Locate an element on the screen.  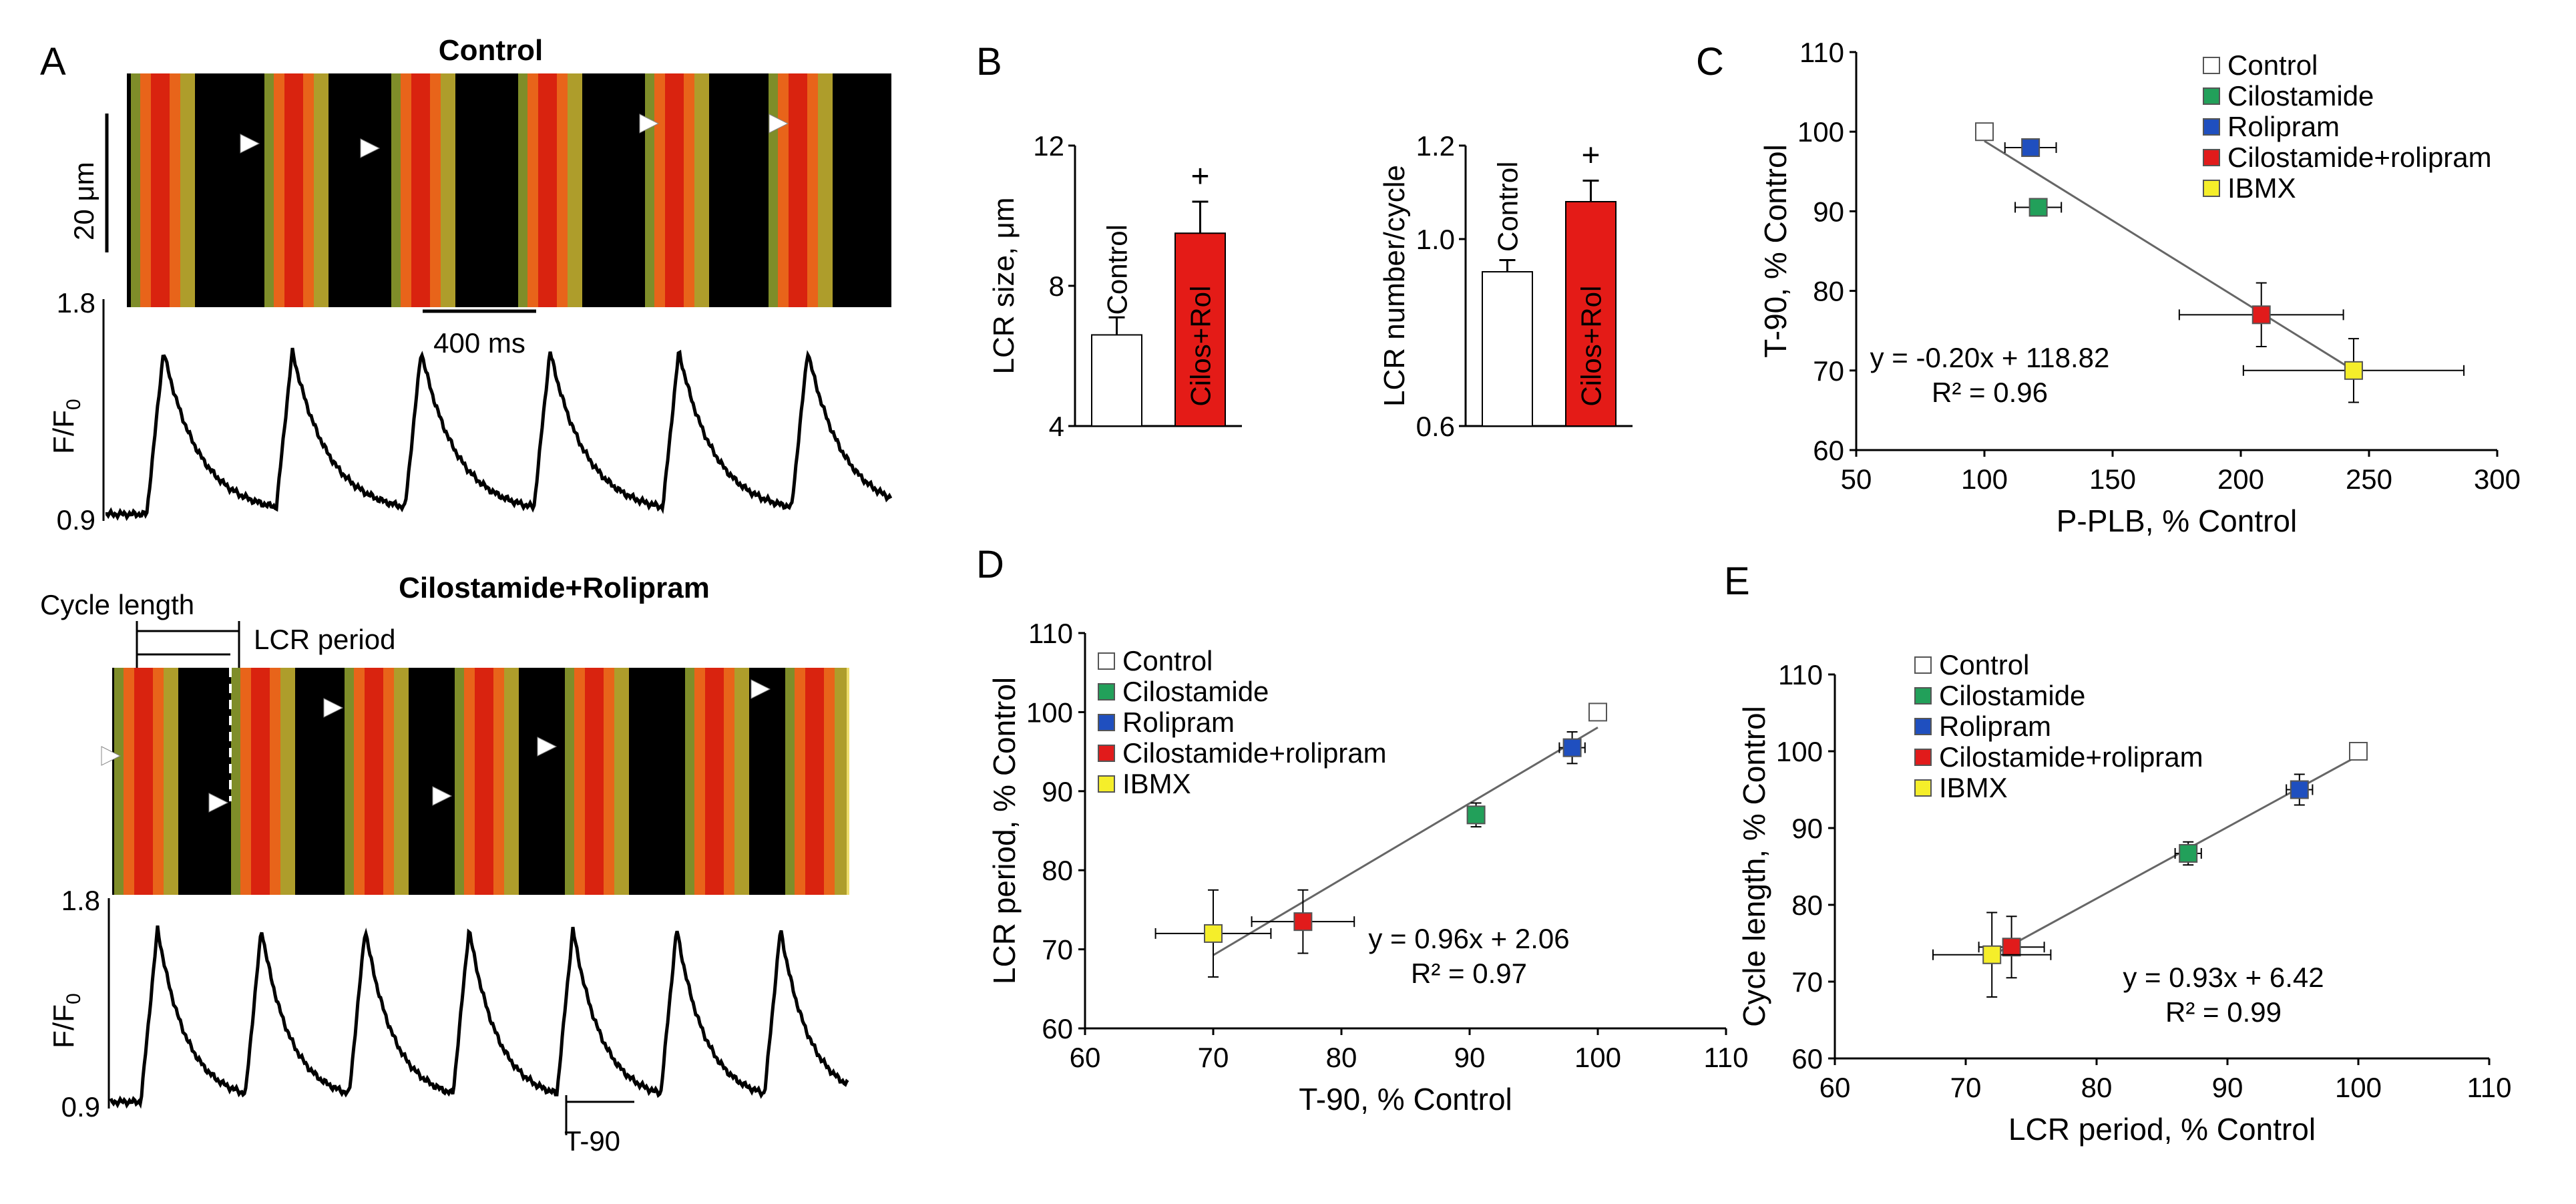
bar-category-label: Cilos+Rol is located at coordinates (1591, 346).